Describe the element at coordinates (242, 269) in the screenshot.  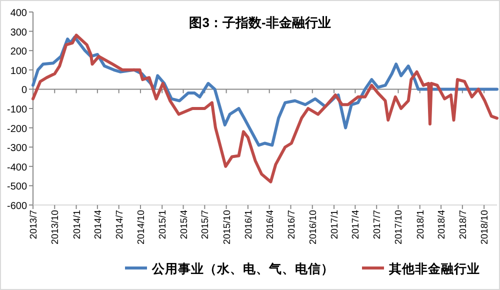
I see `legend-label: 公用事业（水、电、气、电信）` at that location.